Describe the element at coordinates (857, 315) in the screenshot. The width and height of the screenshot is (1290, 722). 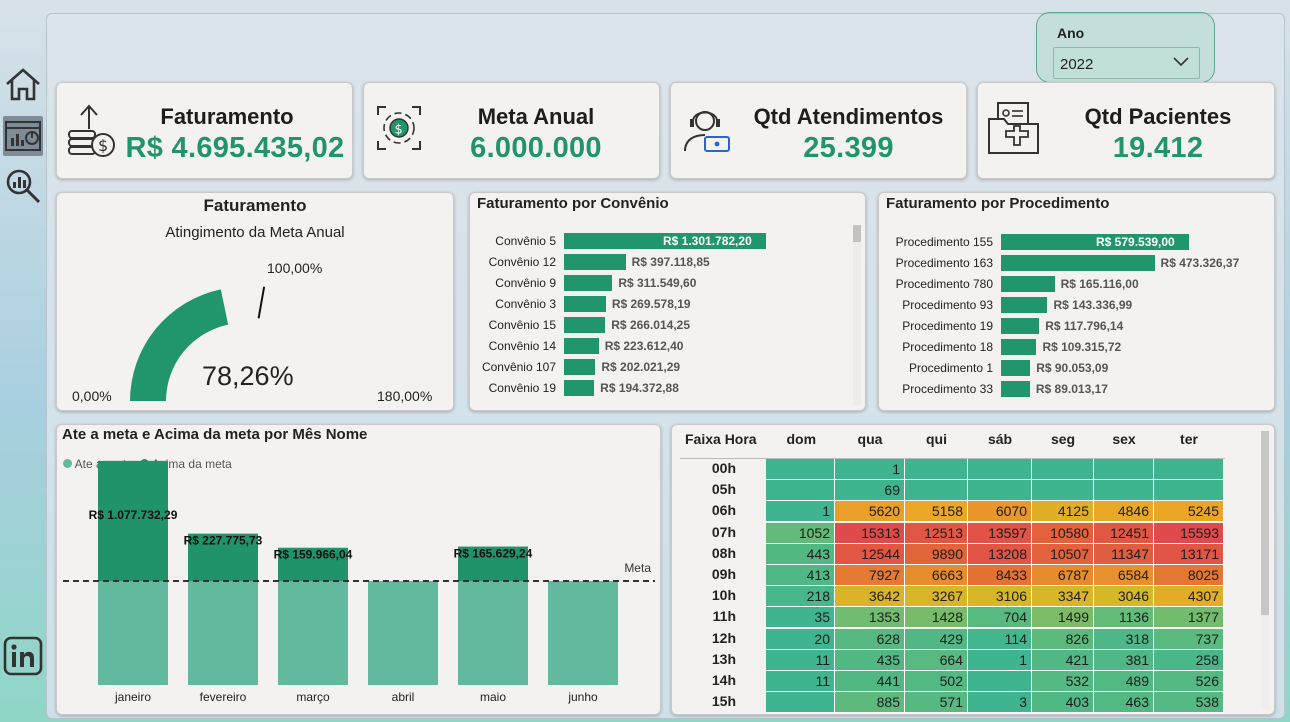
I see `scrollbar` at that location.